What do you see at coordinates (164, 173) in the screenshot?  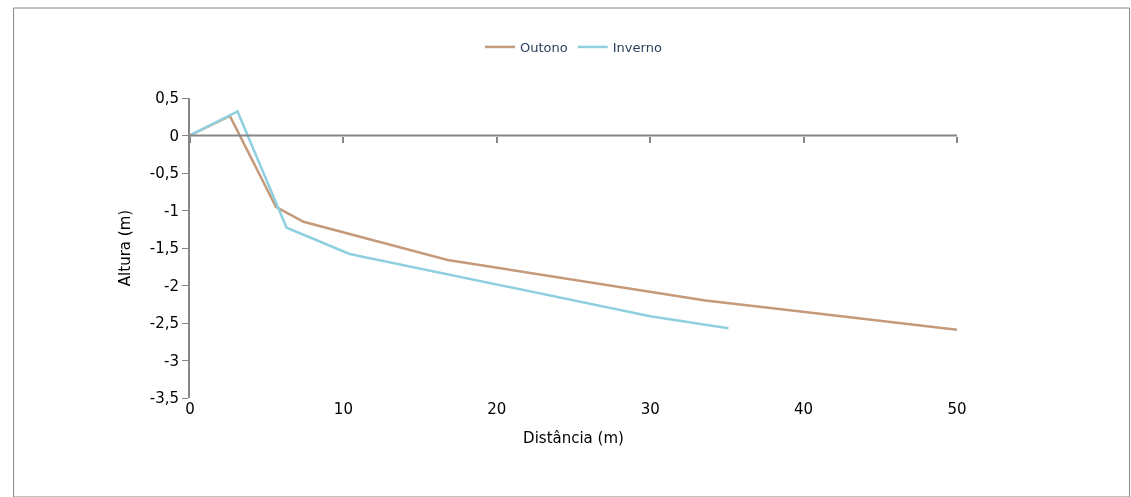 I see `y-tick-label: -0,5` at bounding box center [164, 173].